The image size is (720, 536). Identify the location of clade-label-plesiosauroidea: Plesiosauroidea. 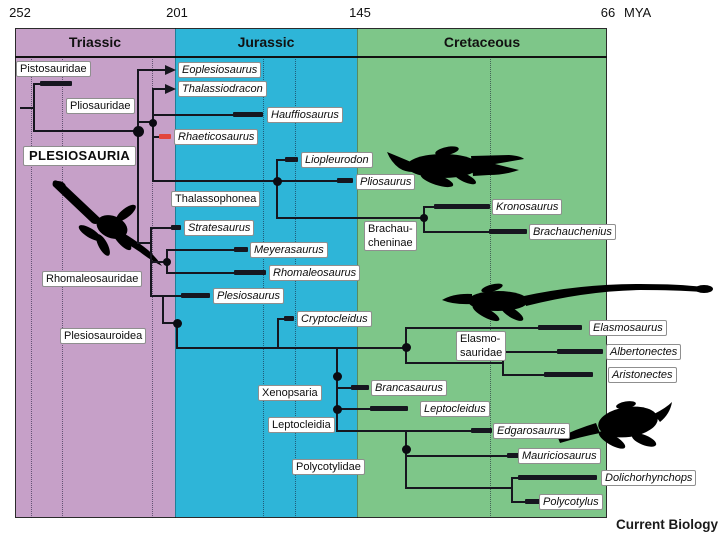
(103, 336).